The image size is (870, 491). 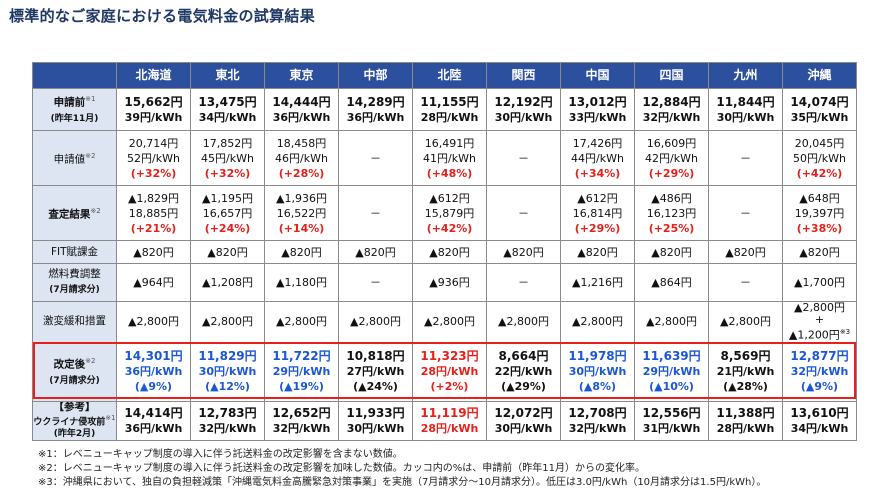 I want to click on cell-value: 11,844円, so click(x=745, y=101).